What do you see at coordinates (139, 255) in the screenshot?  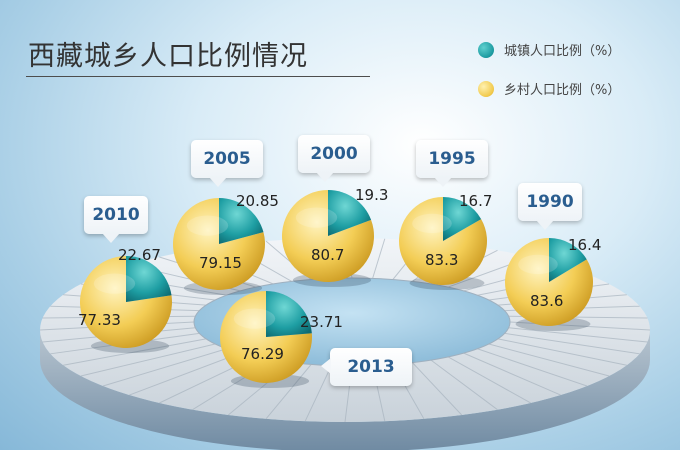 I see `urban-value-2010: 22.67` at bounding box center [139, 255].